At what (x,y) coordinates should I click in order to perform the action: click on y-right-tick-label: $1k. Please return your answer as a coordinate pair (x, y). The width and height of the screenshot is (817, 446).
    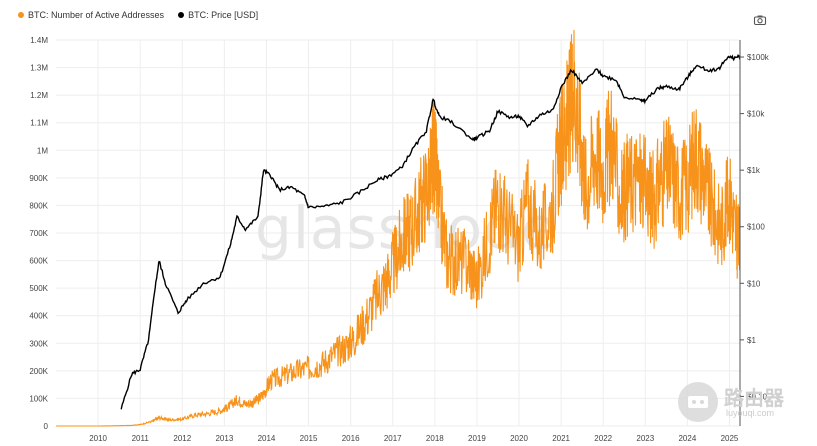
    Looking at the image, I should click on (754, 170).